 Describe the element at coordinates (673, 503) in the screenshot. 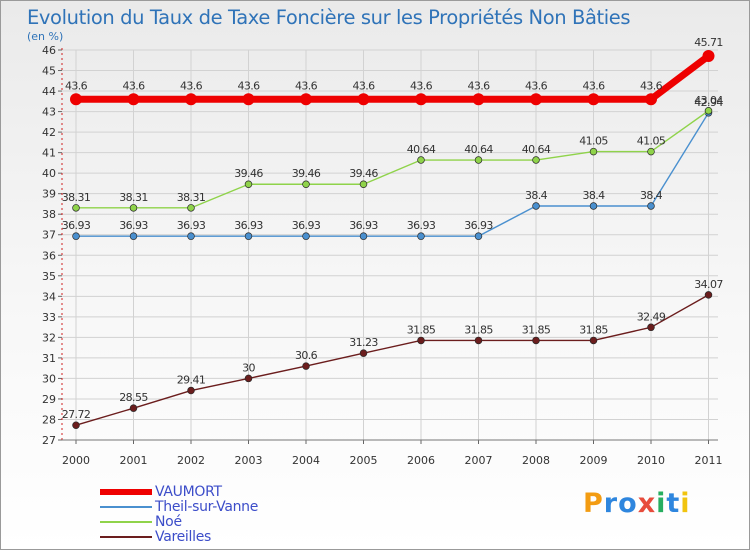

I see `logo-letter: t` at that location.